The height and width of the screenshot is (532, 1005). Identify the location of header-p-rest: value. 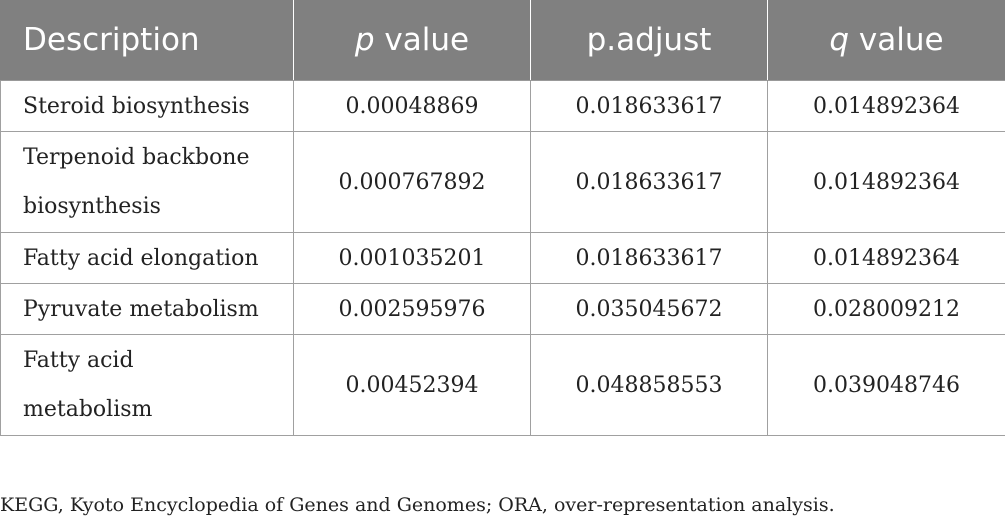
(422, 40).